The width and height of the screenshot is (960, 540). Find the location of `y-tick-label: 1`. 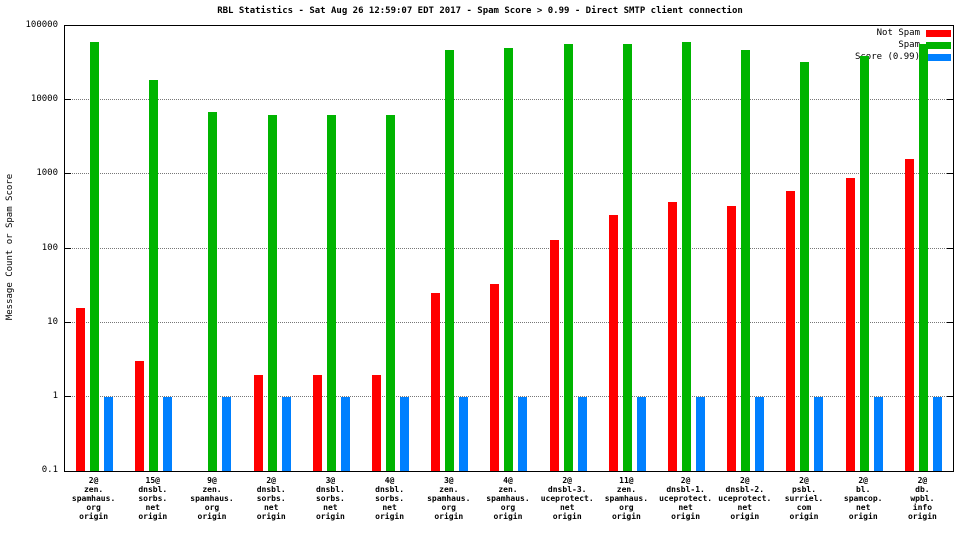

y-tick-label: 1 is located at coordinates (55, 395).